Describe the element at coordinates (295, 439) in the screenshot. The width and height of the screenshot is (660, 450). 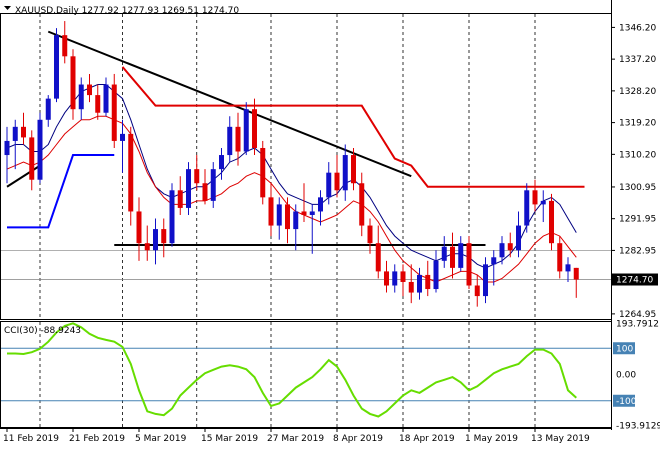
I see `date-label: 27 Mar 2019` at that location.